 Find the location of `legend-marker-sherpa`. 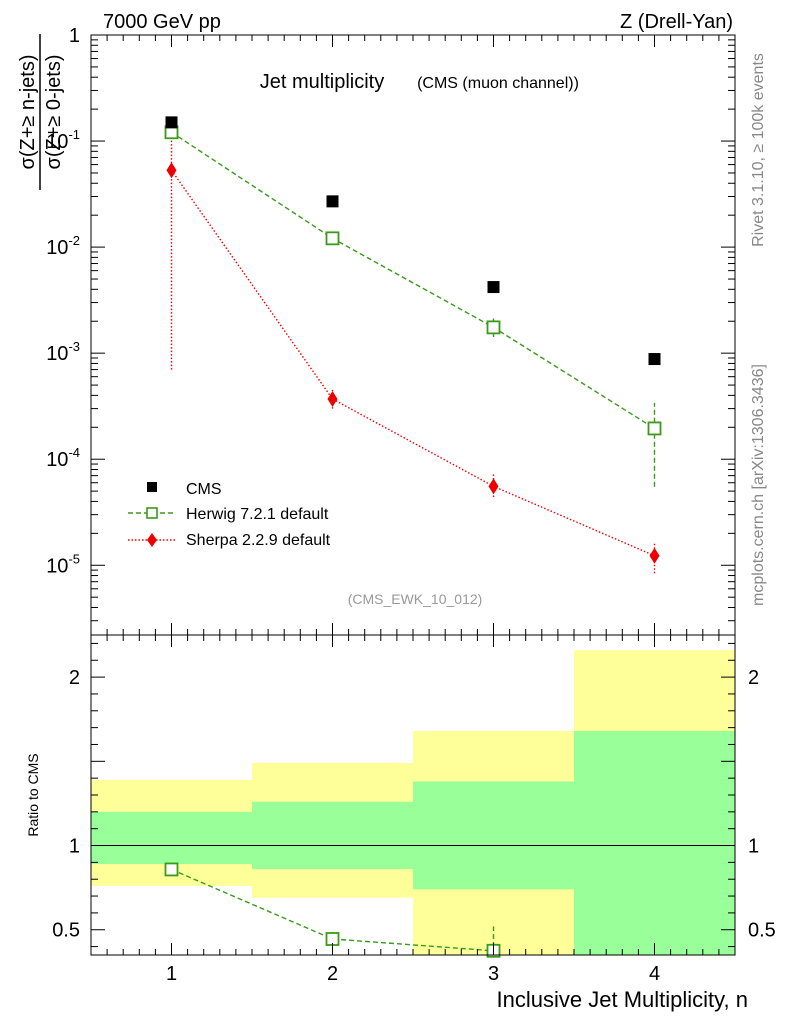

legend-marker-sherpa is located at coordinates (152, 540).